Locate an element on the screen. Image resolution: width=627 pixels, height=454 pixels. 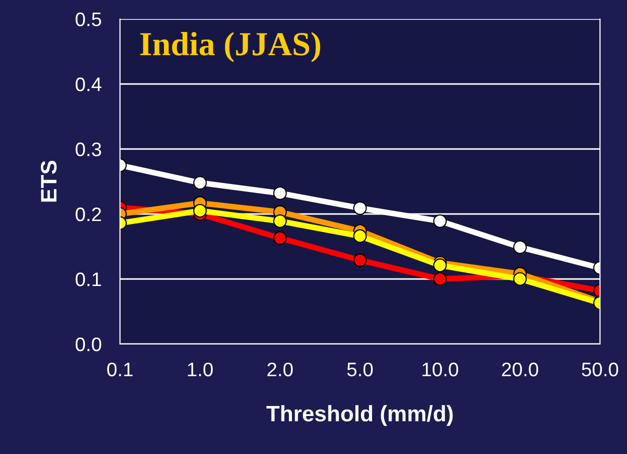
y-tick-label: 0.3 is located at coordinates (89, 149).